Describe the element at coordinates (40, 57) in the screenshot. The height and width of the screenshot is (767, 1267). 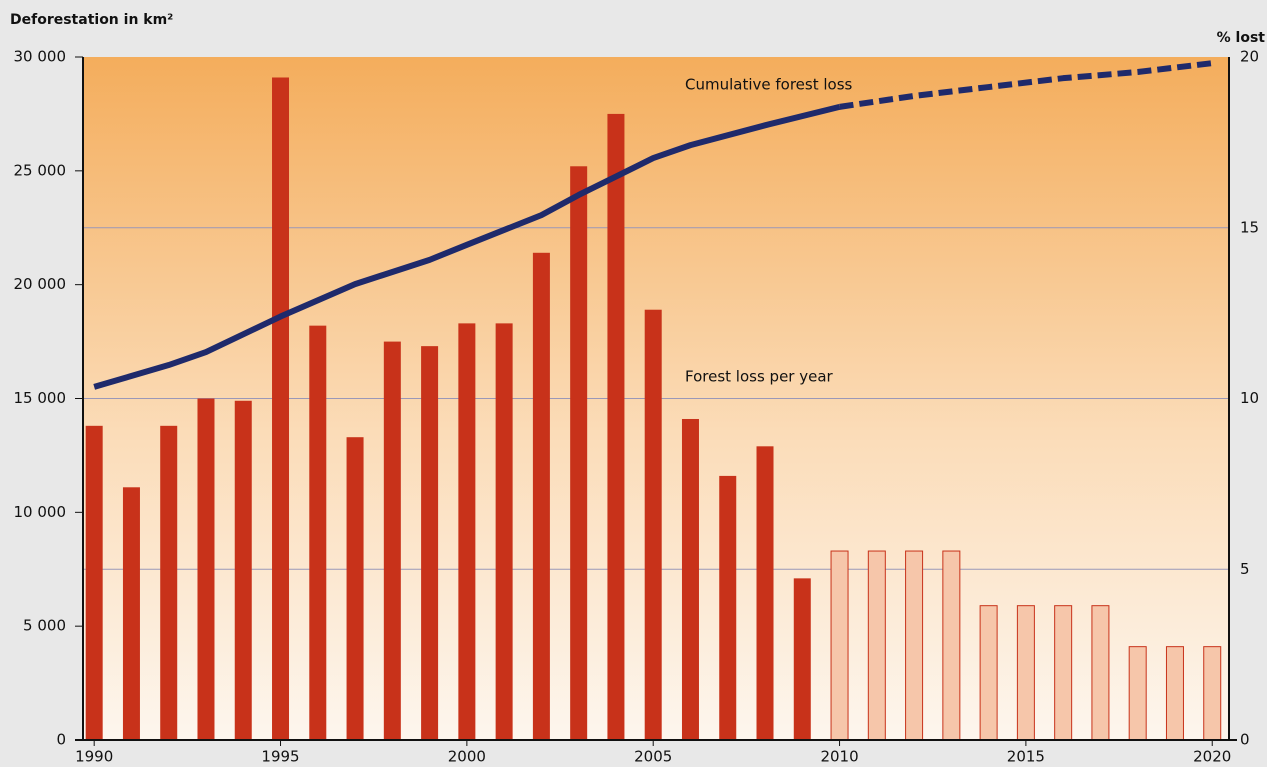
I see `y-tick-label: 30 000` at that location.